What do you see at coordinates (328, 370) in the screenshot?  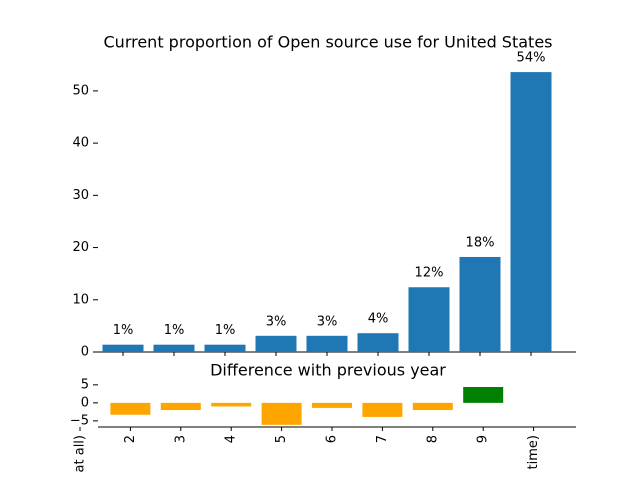 I see `subplot-title: Difference with previous year` at bounding box center [328, 370].